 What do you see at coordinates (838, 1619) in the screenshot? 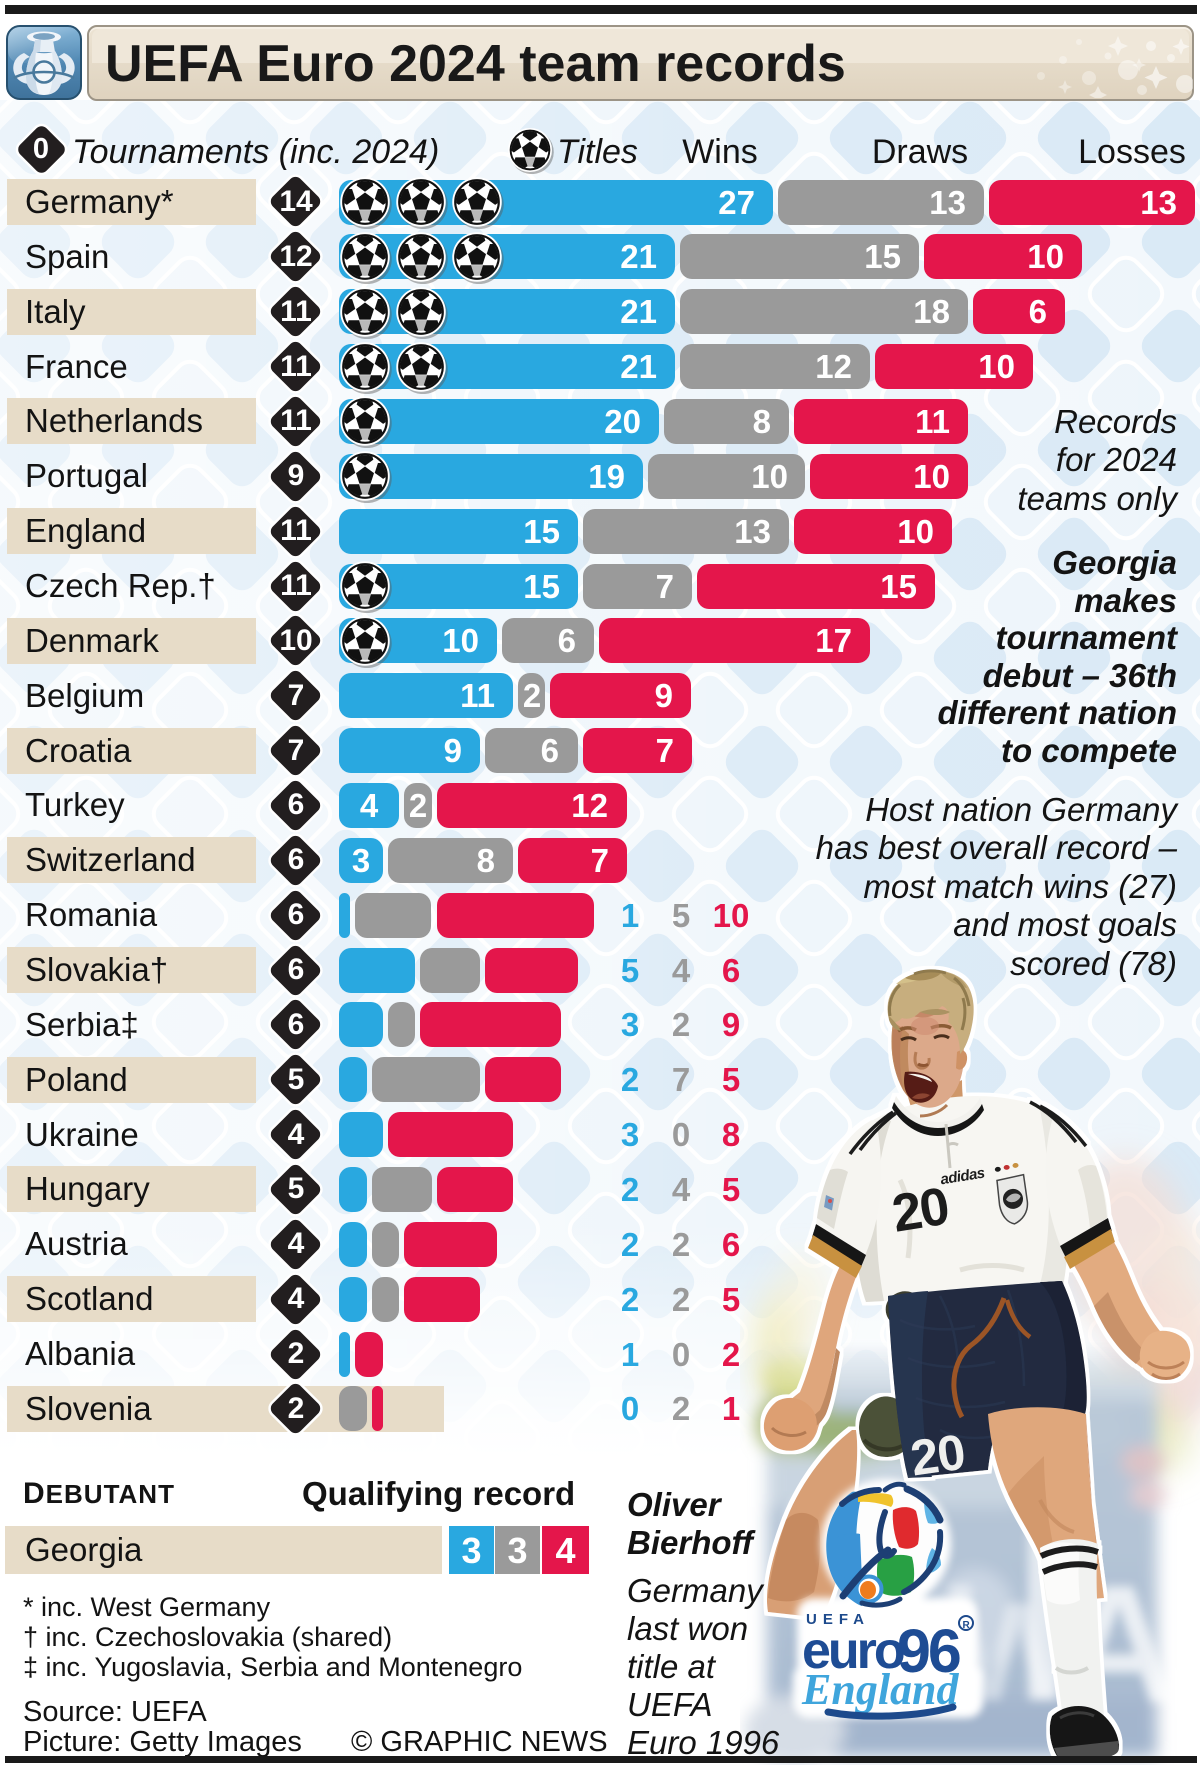
I see `svg-text: UEFA` at bounding box center [838, 1619].